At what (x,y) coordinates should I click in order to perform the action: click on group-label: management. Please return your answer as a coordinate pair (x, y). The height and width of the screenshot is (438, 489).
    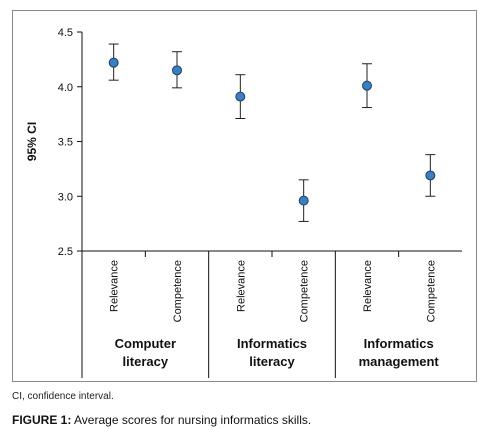
    Looking at the image, I should click on (399, 361).